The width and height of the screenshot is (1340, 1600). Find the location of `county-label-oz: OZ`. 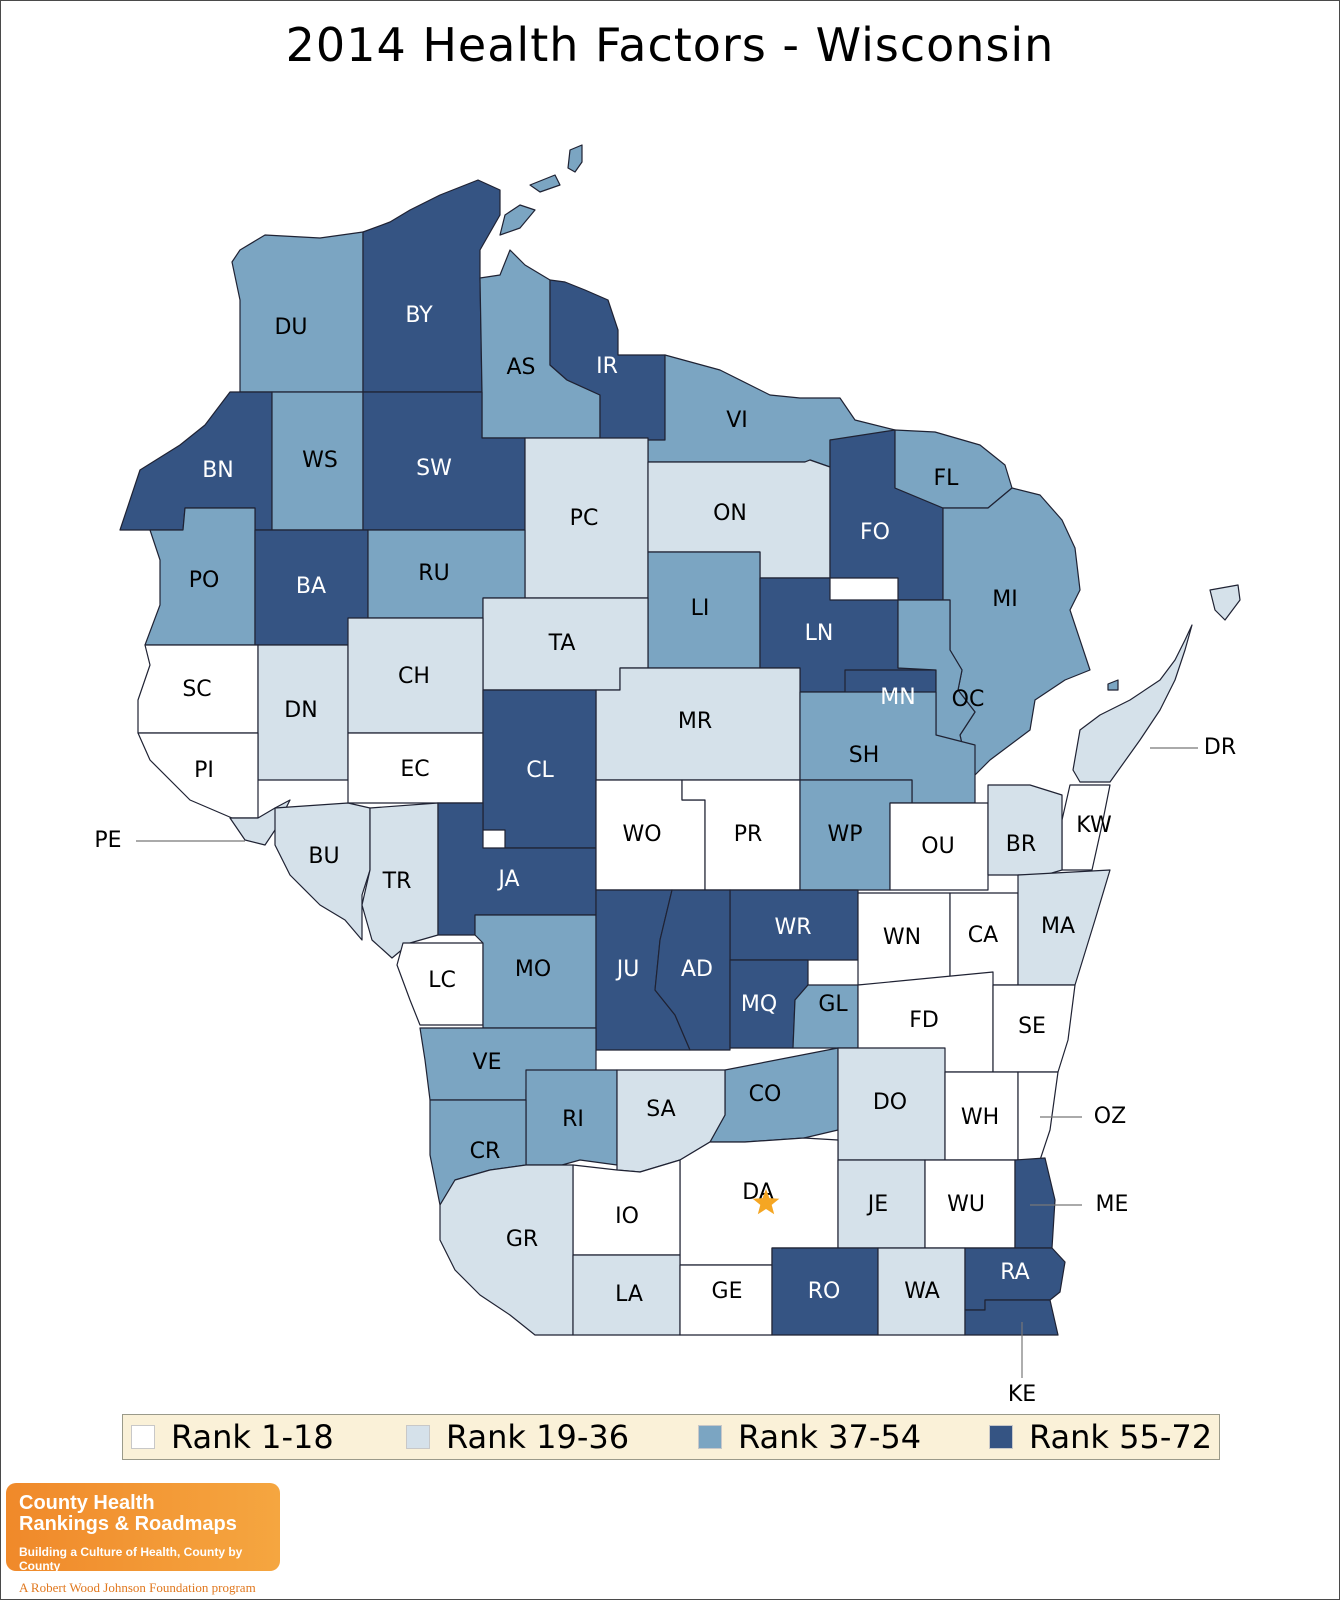

county-label-oz: OZ is located at coordinates (1110, 1116).